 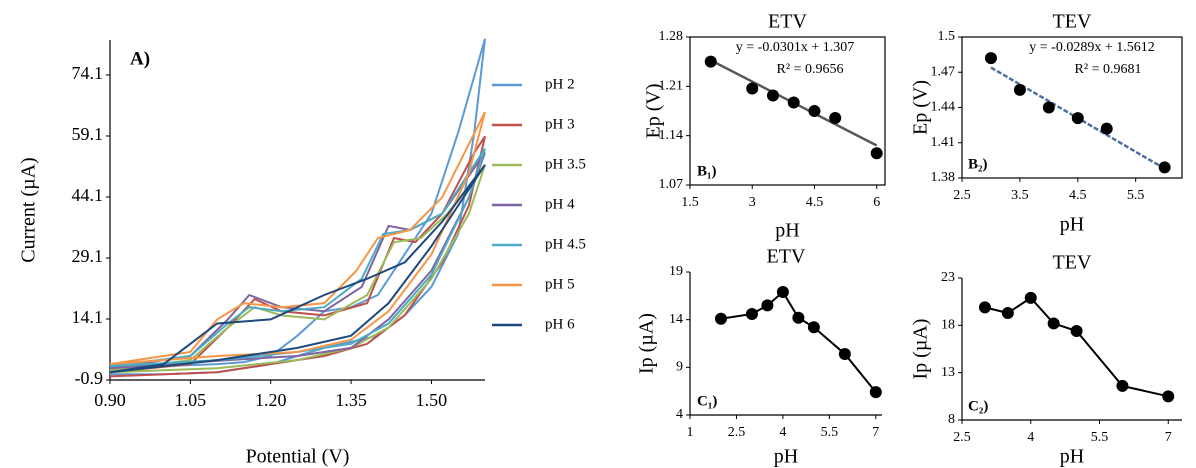 I want to click on x-tick-label: 0.90, so click(x=110, y=400).